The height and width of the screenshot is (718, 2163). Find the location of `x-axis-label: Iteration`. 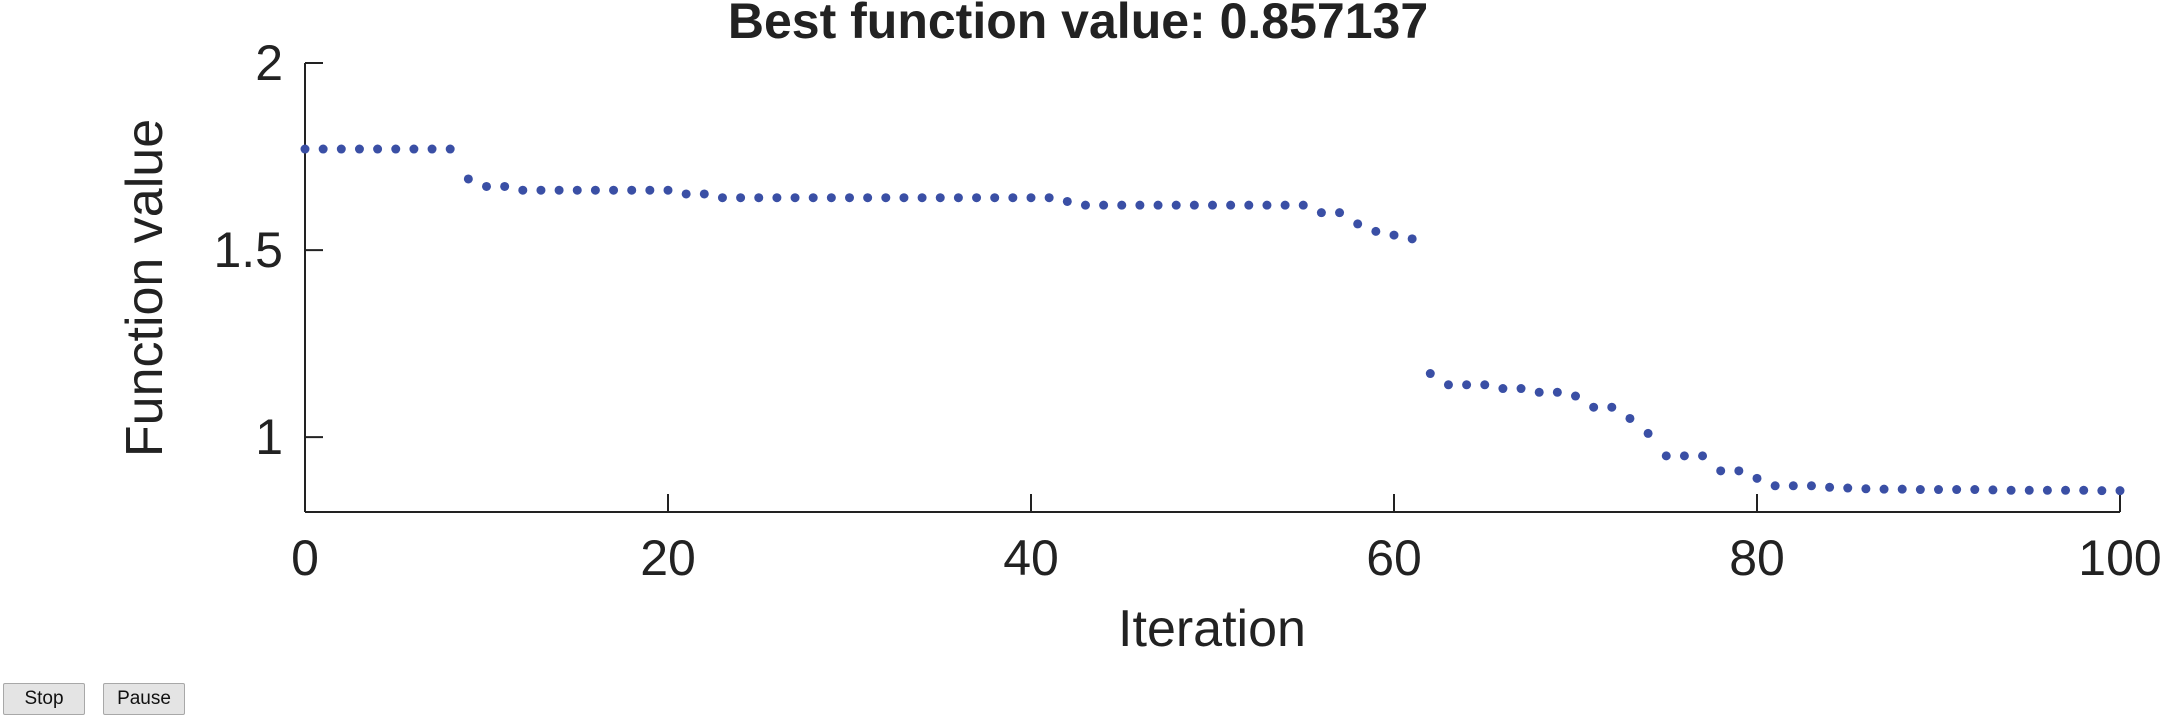

x-axis-label: Iteration is located at coordinates (1212, 629).